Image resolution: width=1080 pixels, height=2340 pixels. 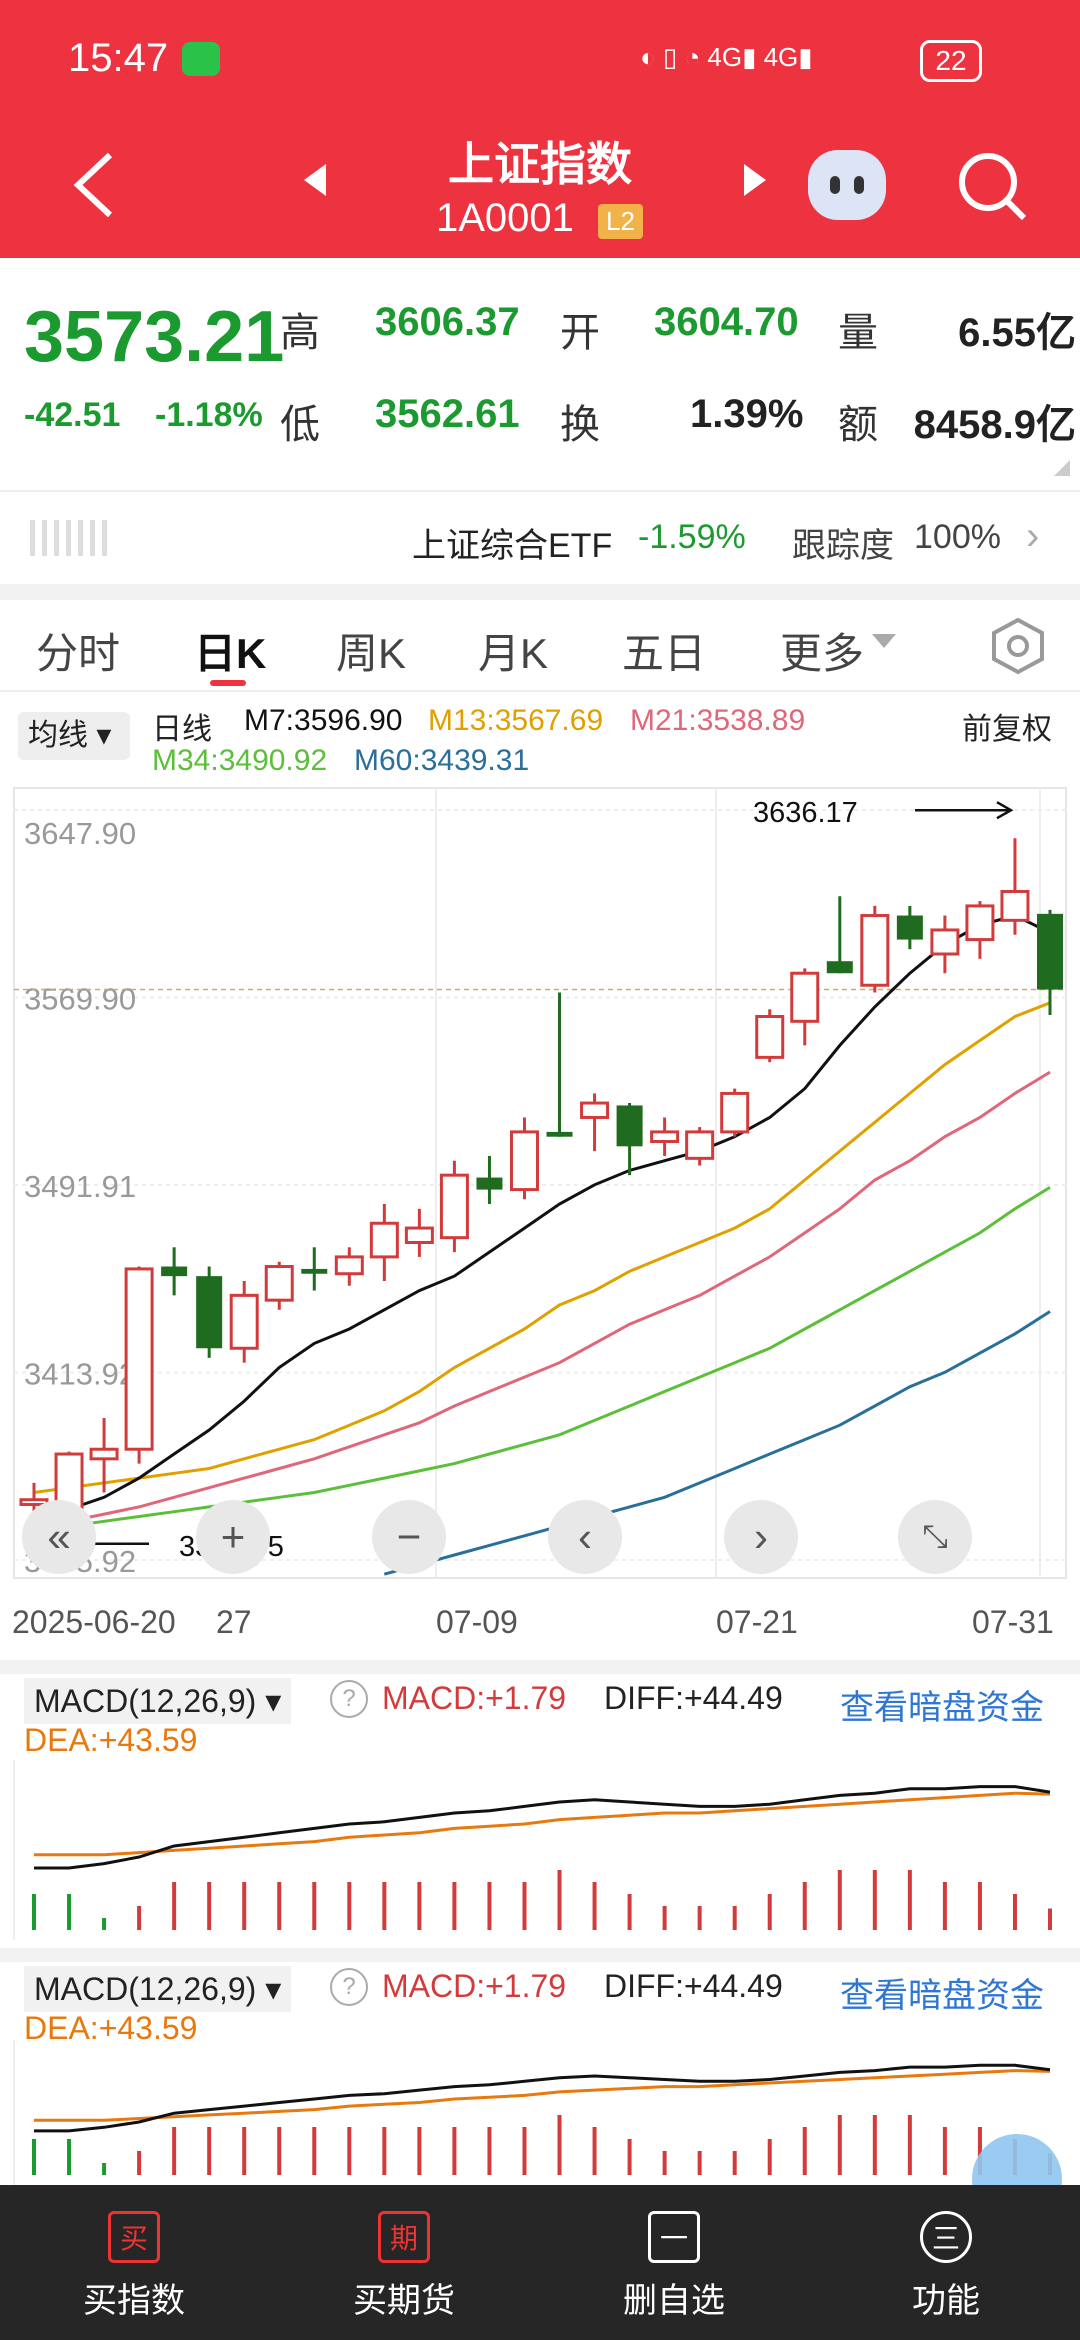 I want to click on tab-daily-k: 日K, so click(x=230, y=653).